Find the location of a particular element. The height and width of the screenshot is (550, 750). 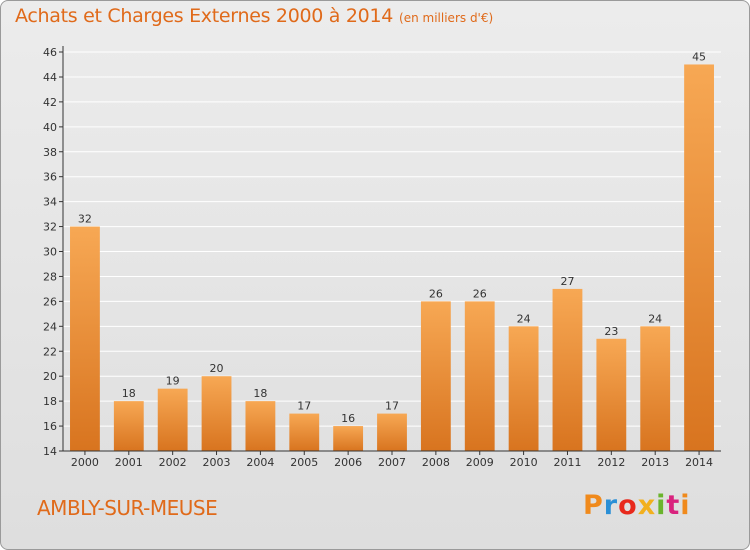

x-tick-label: 2004 is located at coordinates (260, 462).